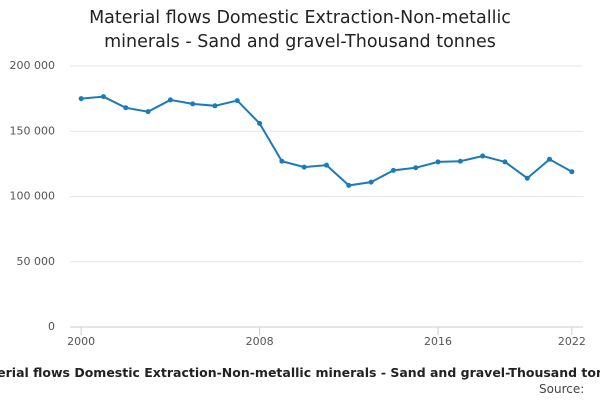 Image resolution: width=600 pixels, height=400 pixels. I want to click on source: Source:, so click(562, 389).